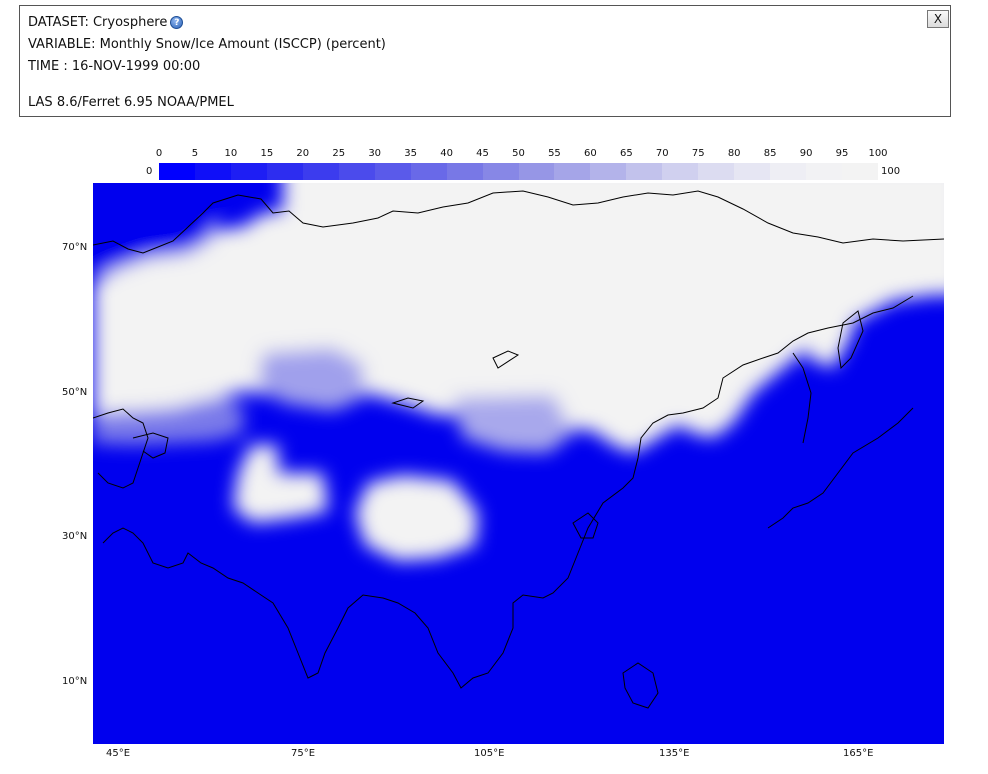 This screenshot has height=774, width=988. I want to click on legend-tick-label: 80, so click(734, 153).